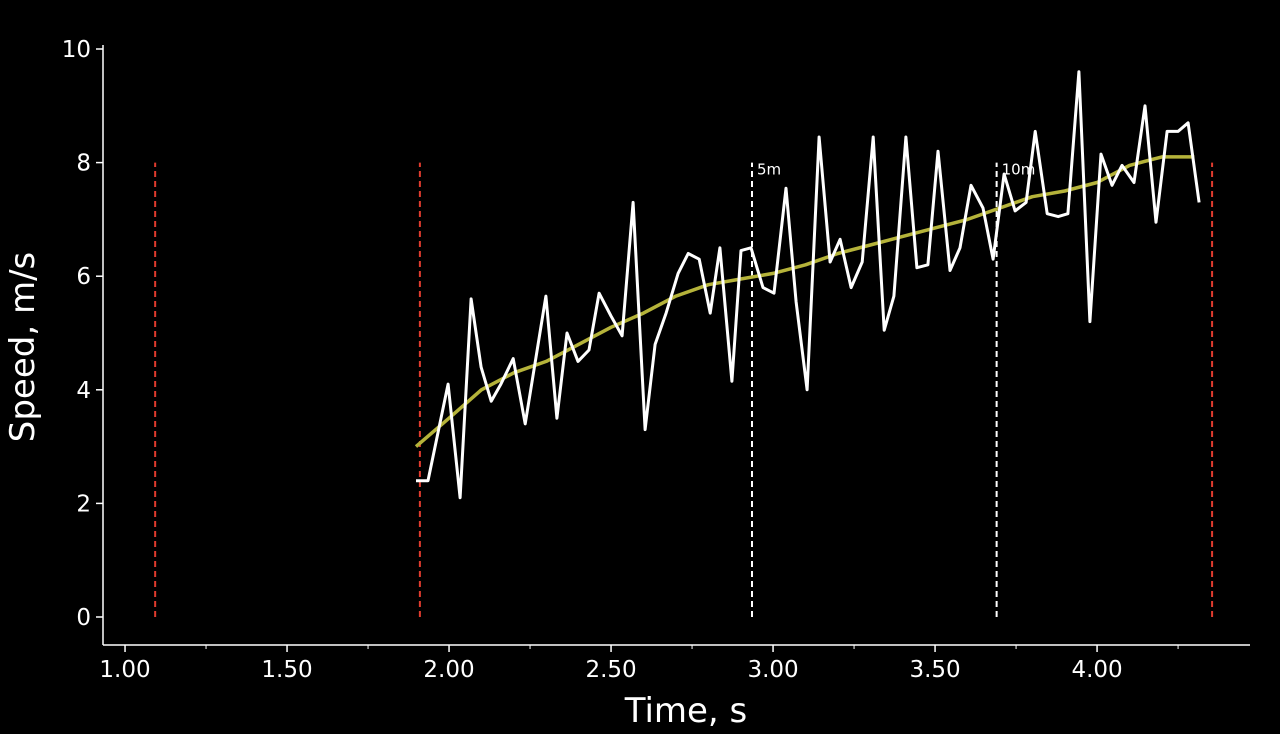 The height and width of the screenshot is (734, 1280). I want to click on y-tick-label: 8, so click(83, 164).